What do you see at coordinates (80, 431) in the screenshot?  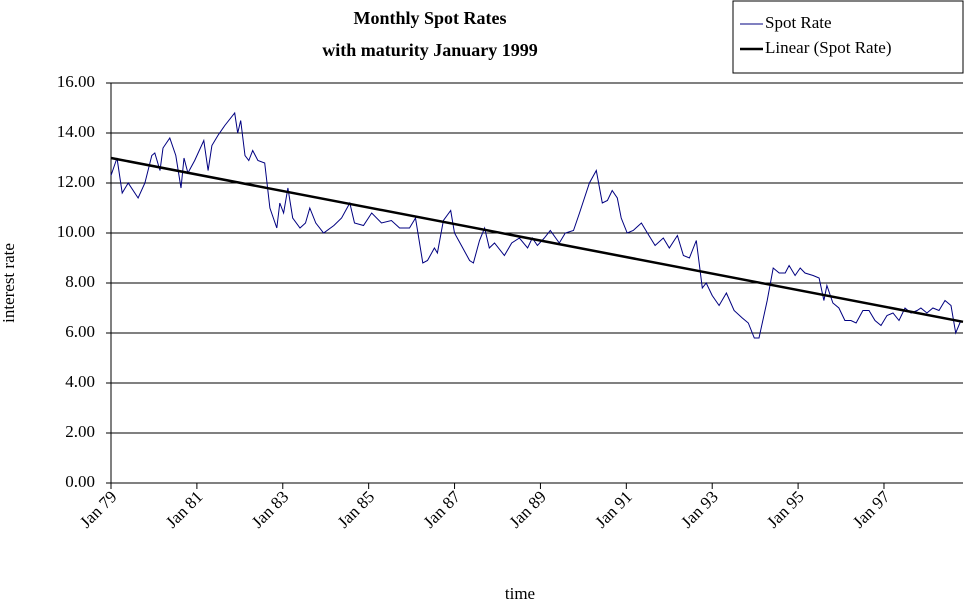 I see `y-tick-label: 2.00` at bounding box center [80, 431].